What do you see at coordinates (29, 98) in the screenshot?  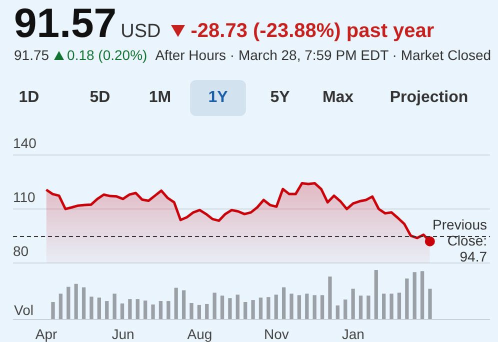 I see `text: 1D` at bounding box center [29, 98].